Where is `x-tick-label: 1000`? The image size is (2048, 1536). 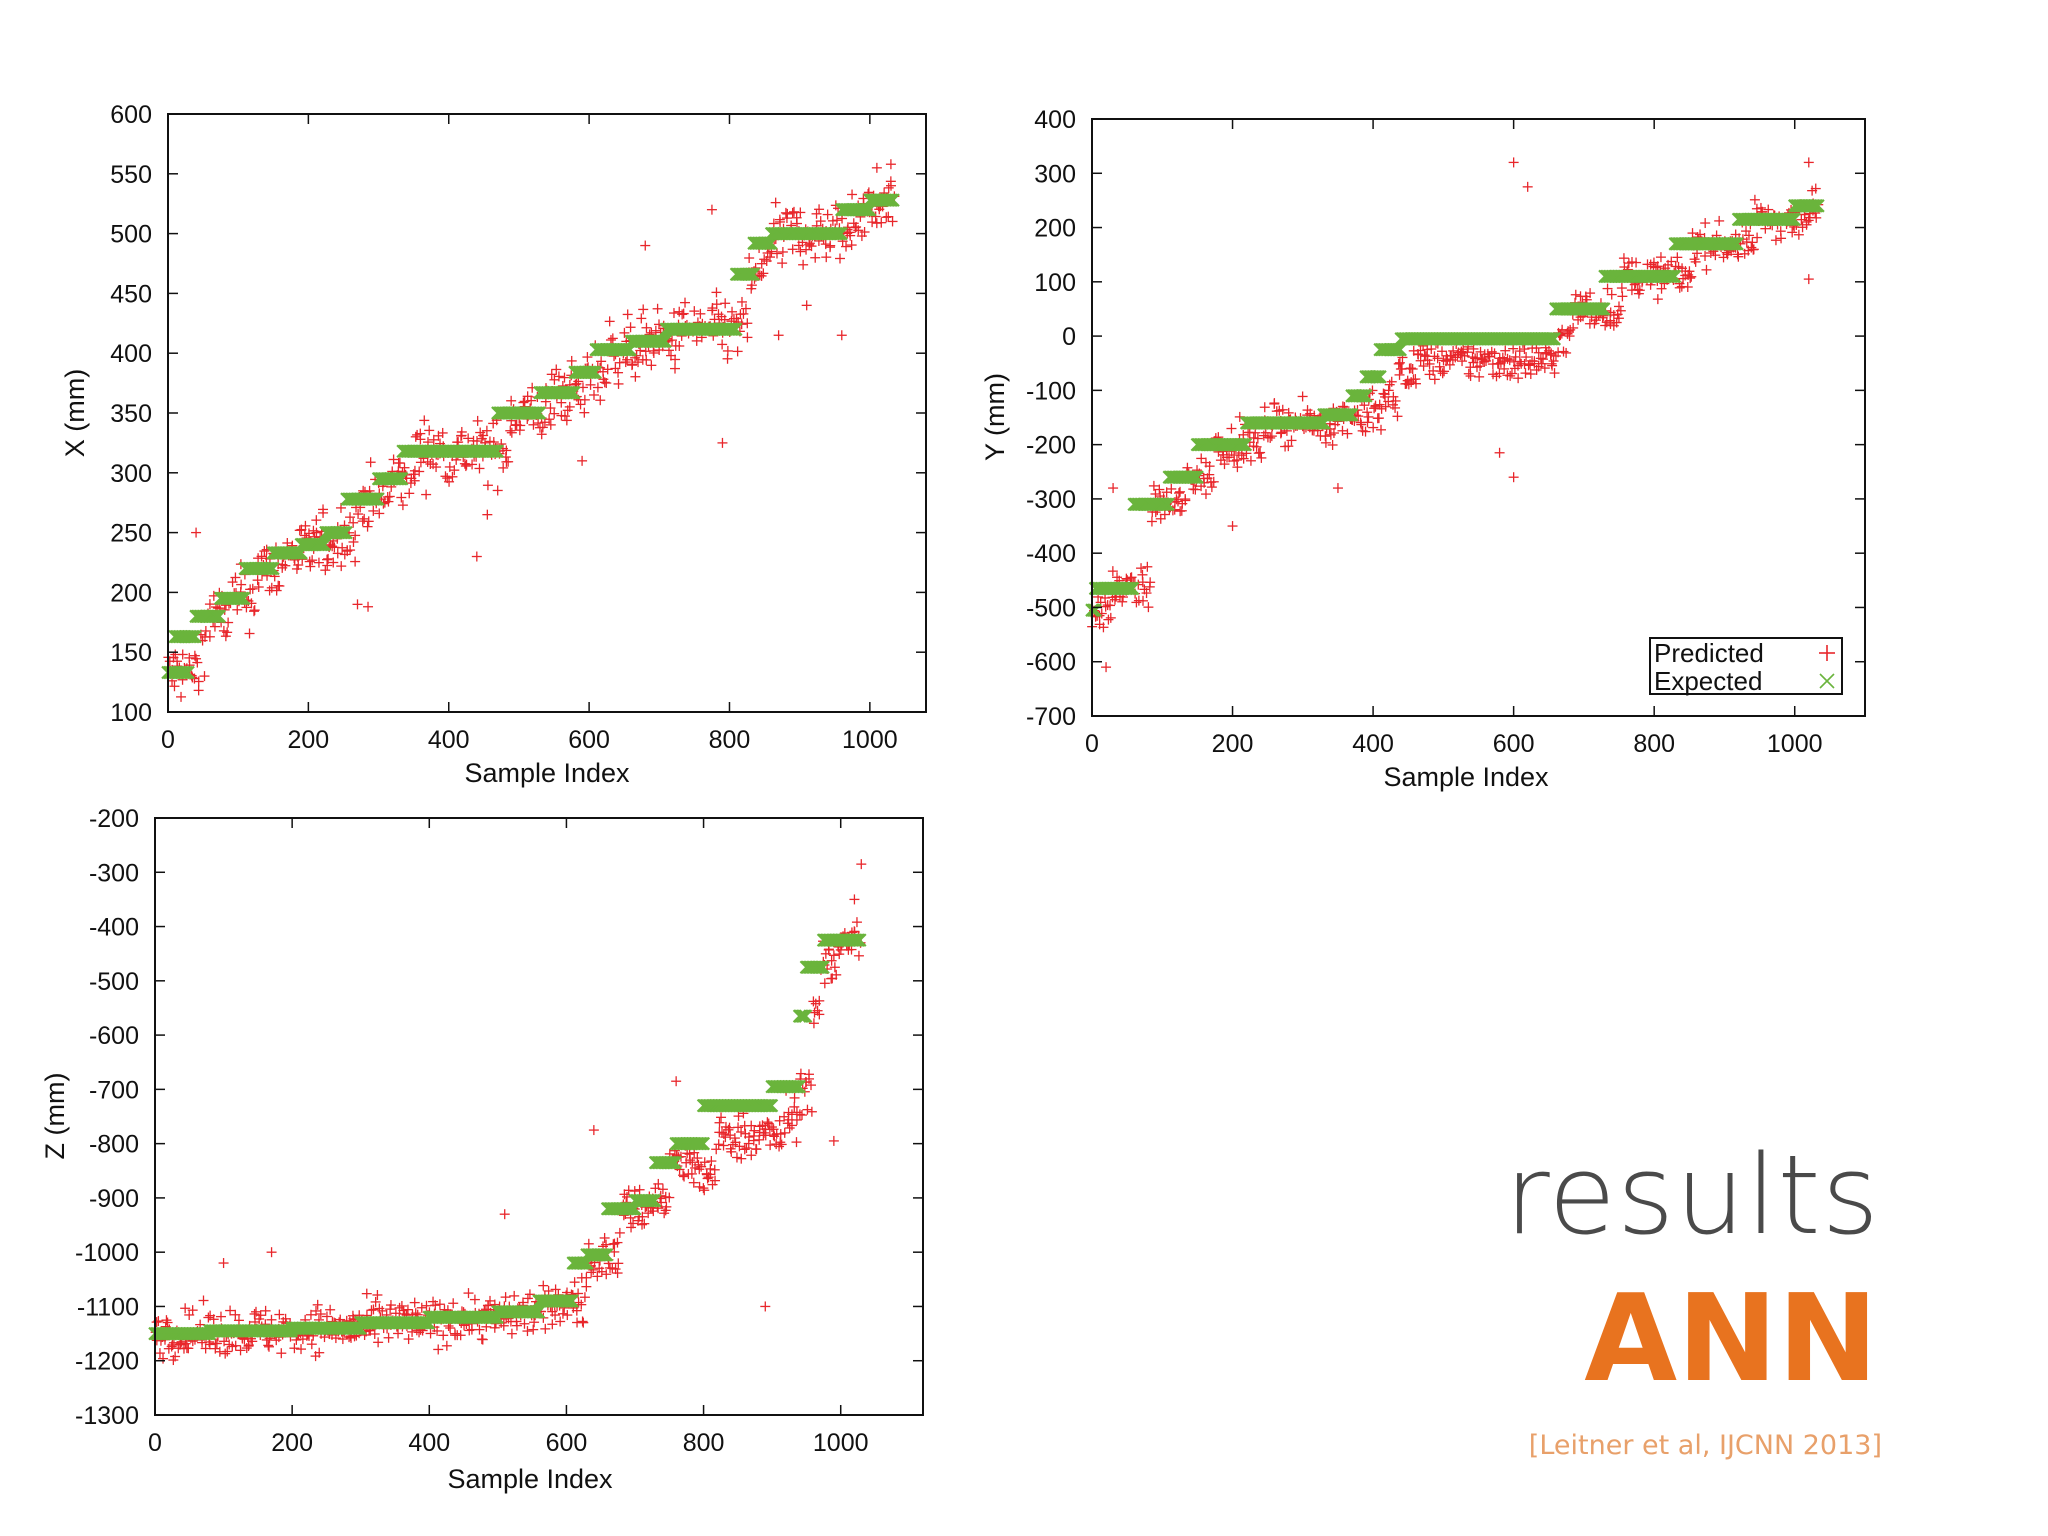
x-tick-label: 1000 is located at coordinates (841, 1443).